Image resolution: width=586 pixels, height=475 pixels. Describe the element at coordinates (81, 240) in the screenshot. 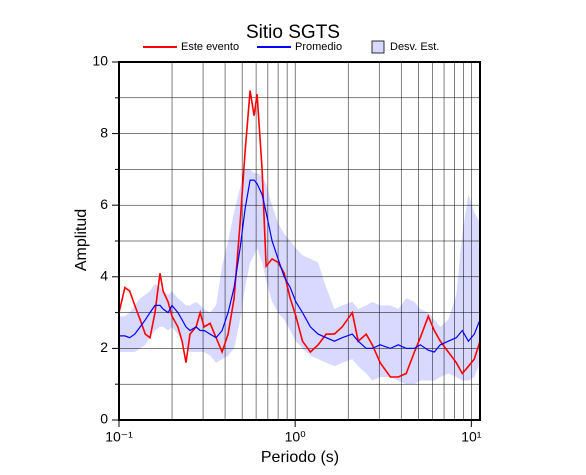

I see `y-axis-label: Amplitud` at that location.